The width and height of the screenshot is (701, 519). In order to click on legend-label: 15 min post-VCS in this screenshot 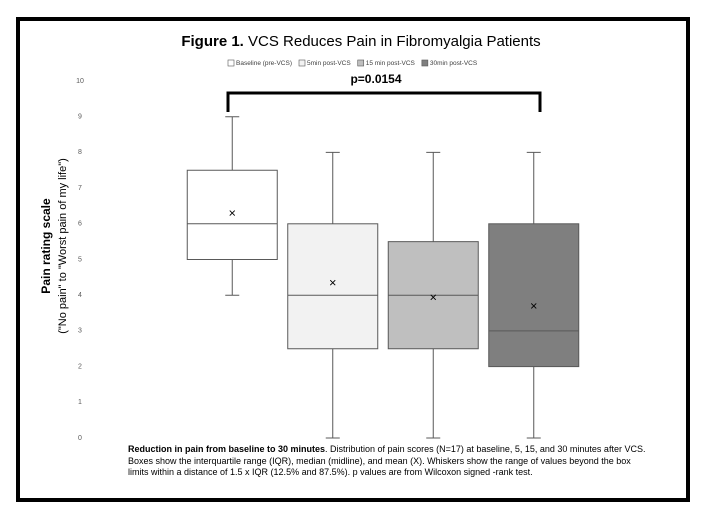, I will do `click(391, 63)`.